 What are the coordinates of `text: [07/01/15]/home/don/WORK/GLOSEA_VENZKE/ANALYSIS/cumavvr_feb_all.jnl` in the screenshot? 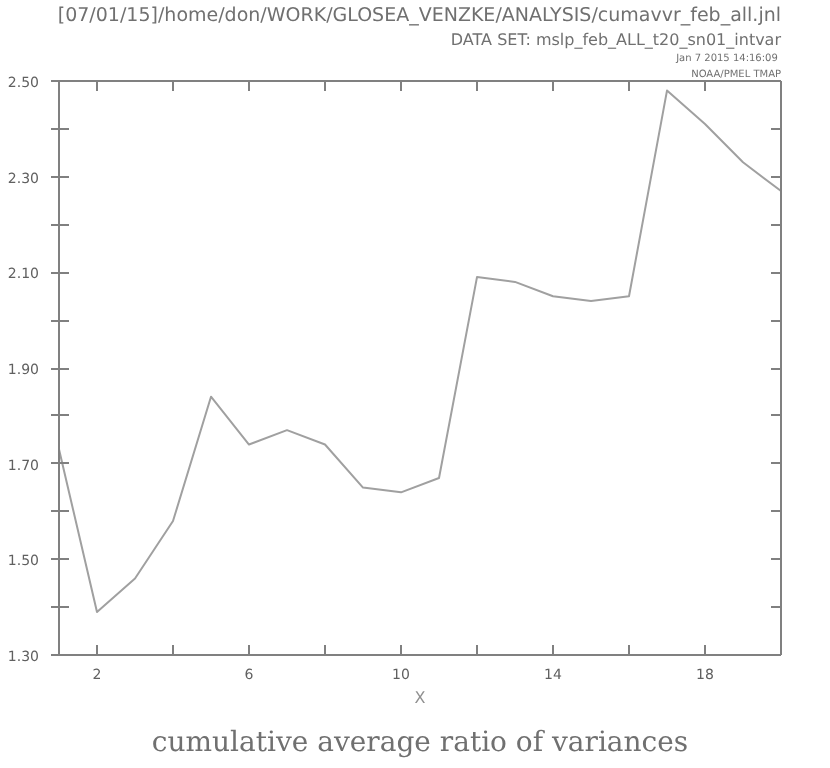 It's located at (419, 16).